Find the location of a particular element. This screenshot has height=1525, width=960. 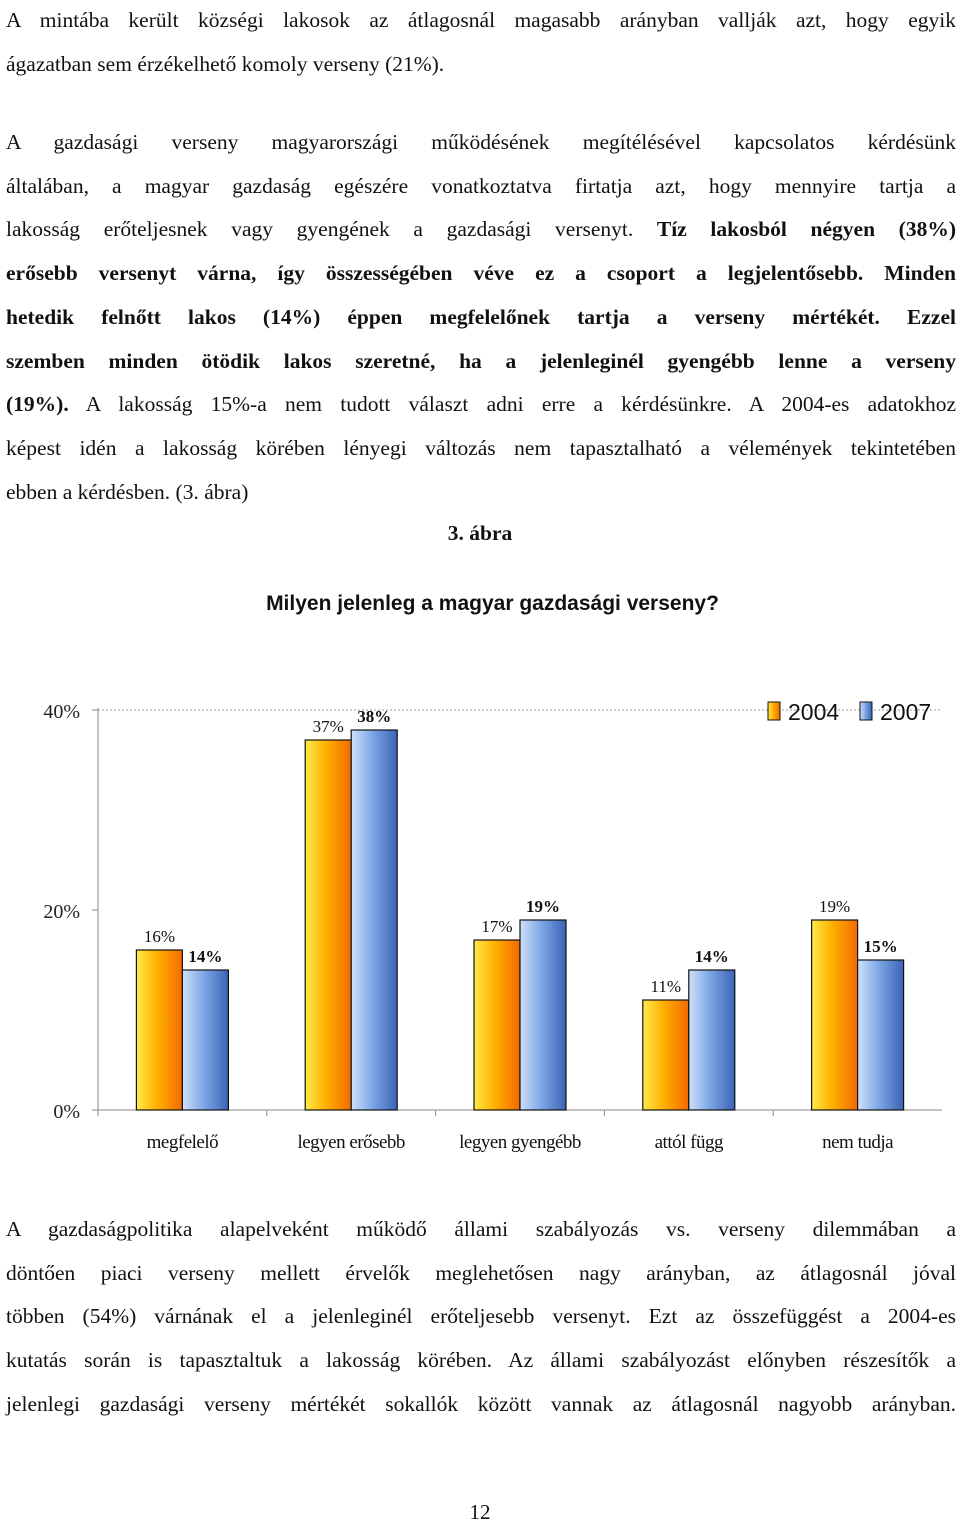

page-number: 12 is located at coordinates (480, 1512).